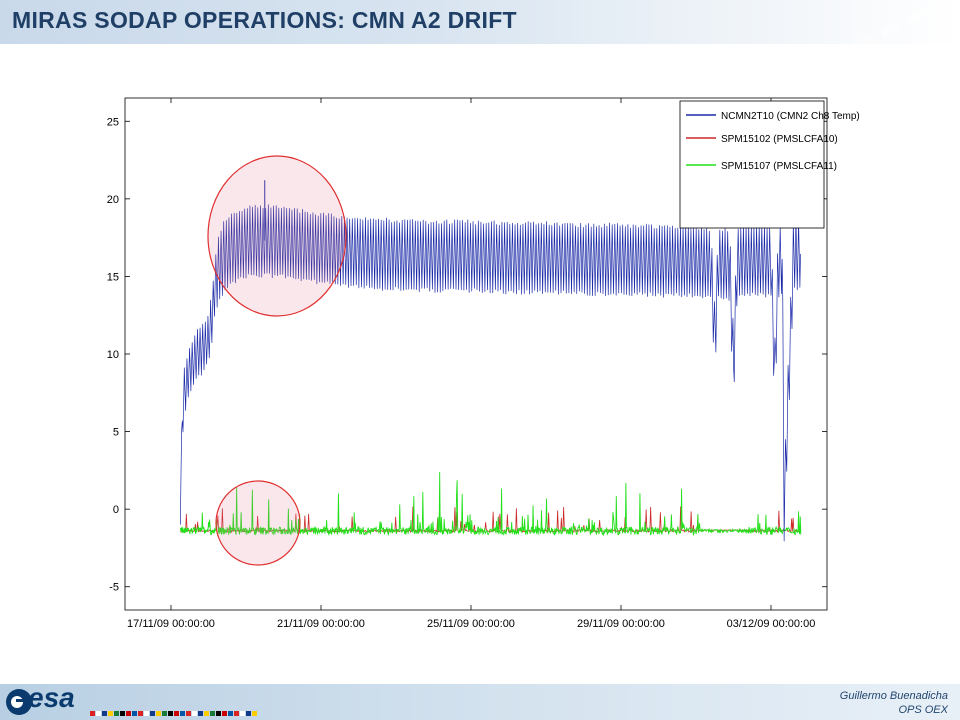 This screenshot has height=720, width=960. Describe the element at coordinates (116, 510) in the screenshot. I see `y-tick-label: 0` at that location.